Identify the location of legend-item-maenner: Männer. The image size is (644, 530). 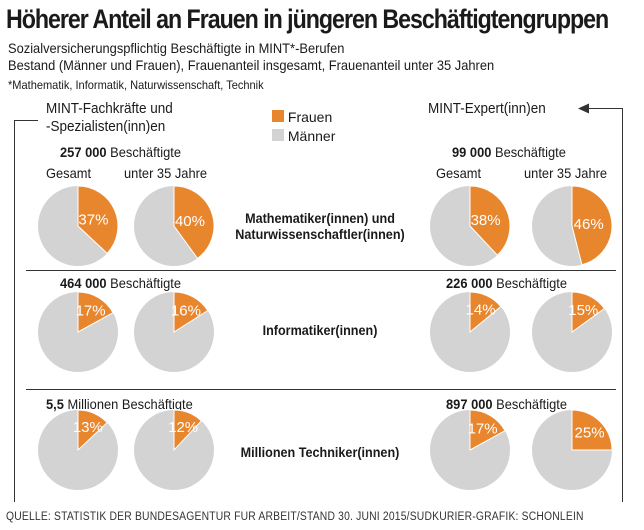
(303, 136).